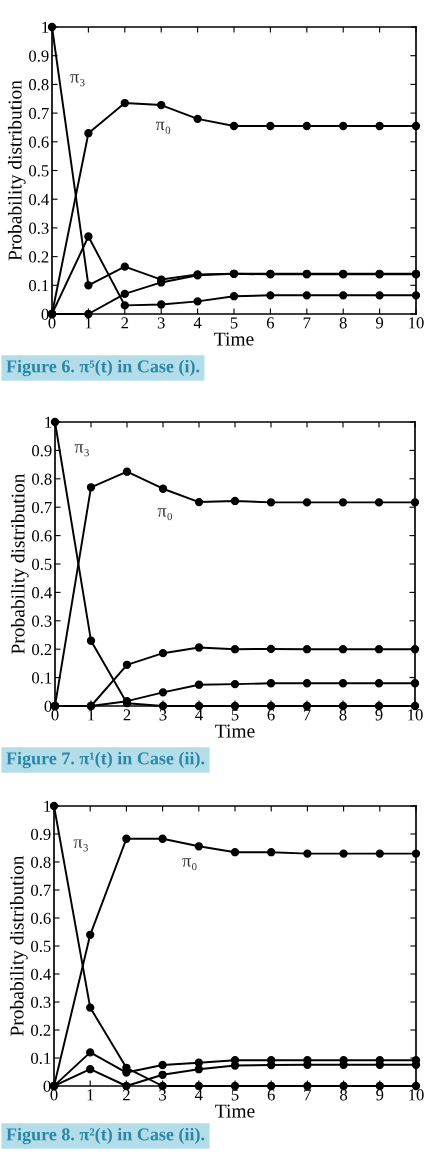  What do you see at coordinates (343, 323) in the screenshot?
I see `x-tick-label: 8` at bounding box center [343, 323].